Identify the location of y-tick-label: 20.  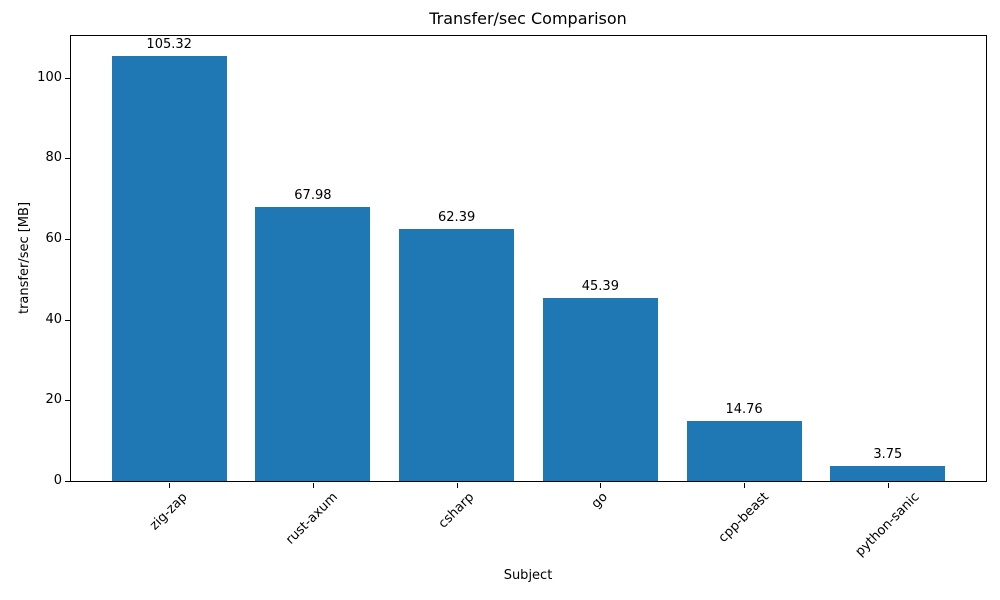
(53, 400).